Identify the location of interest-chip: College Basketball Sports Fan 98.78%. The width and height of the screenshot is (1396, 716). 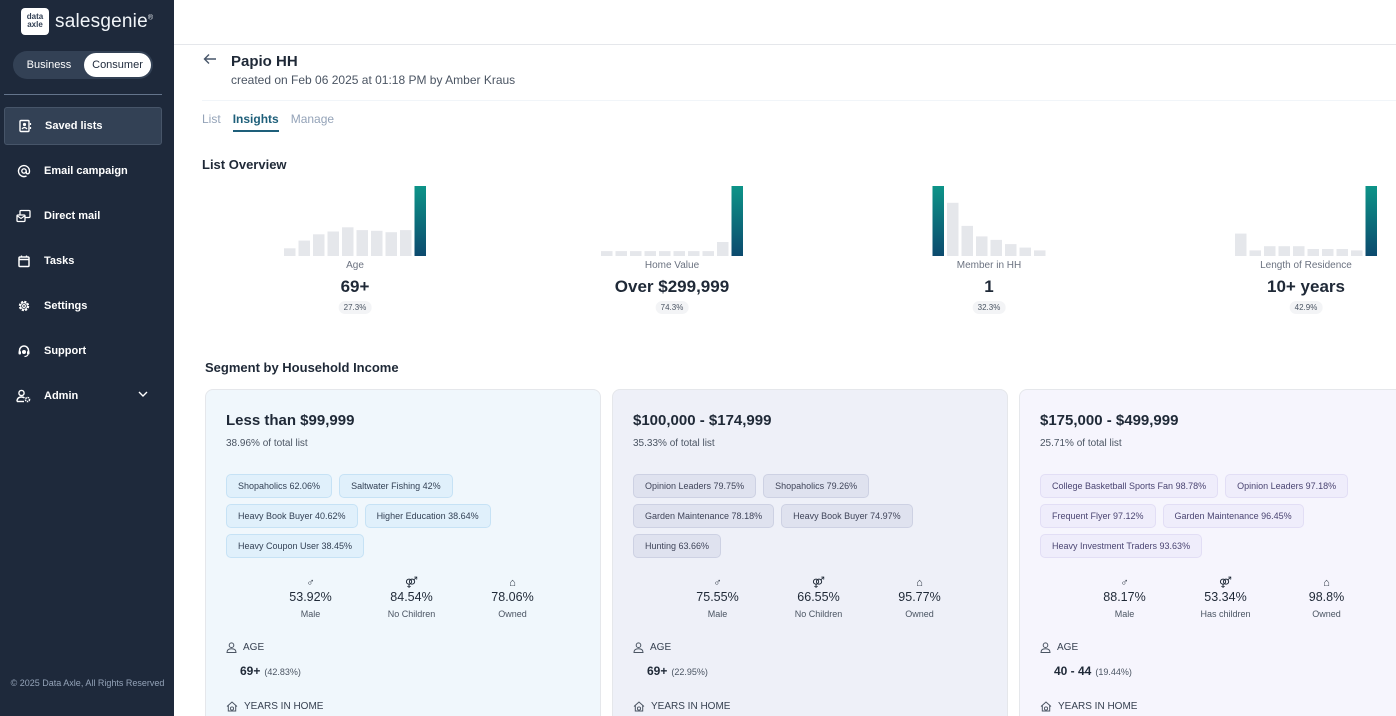
(1129, 486).